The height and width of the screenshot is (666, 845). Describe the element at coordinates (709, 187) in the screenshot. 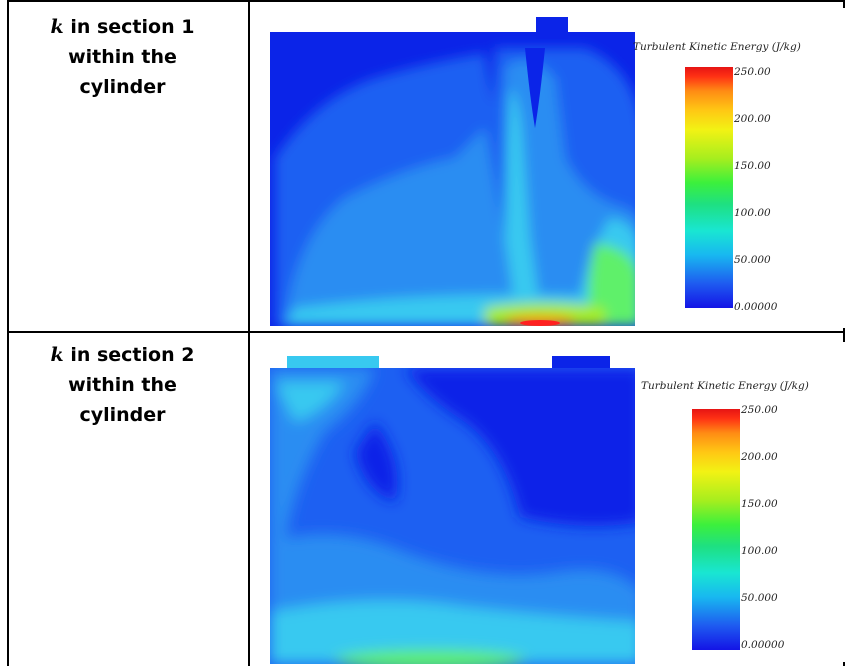

I see `row1-colorbar` at that location.